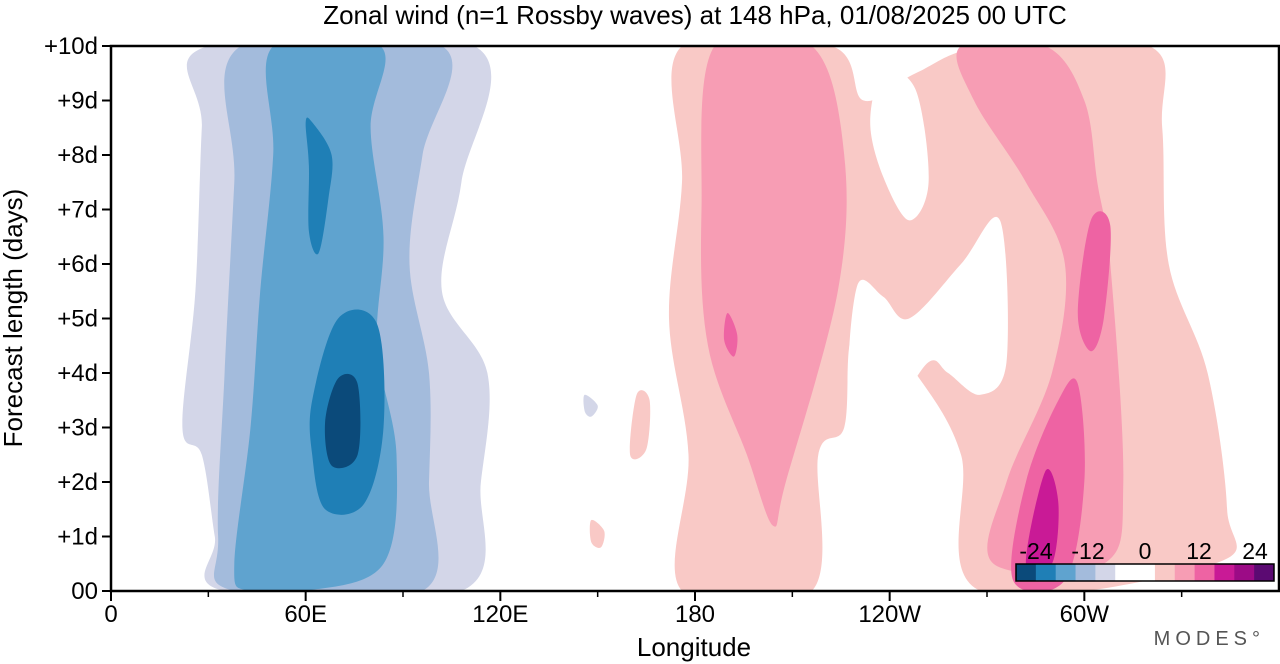 The width and height of the screenshot is (1280, 664). What do you see at coordinates (643, 609) in the screenshot?
I see `x-axis: 0 60E 120E 180 120W 60W` at bounding box center [643, 609].